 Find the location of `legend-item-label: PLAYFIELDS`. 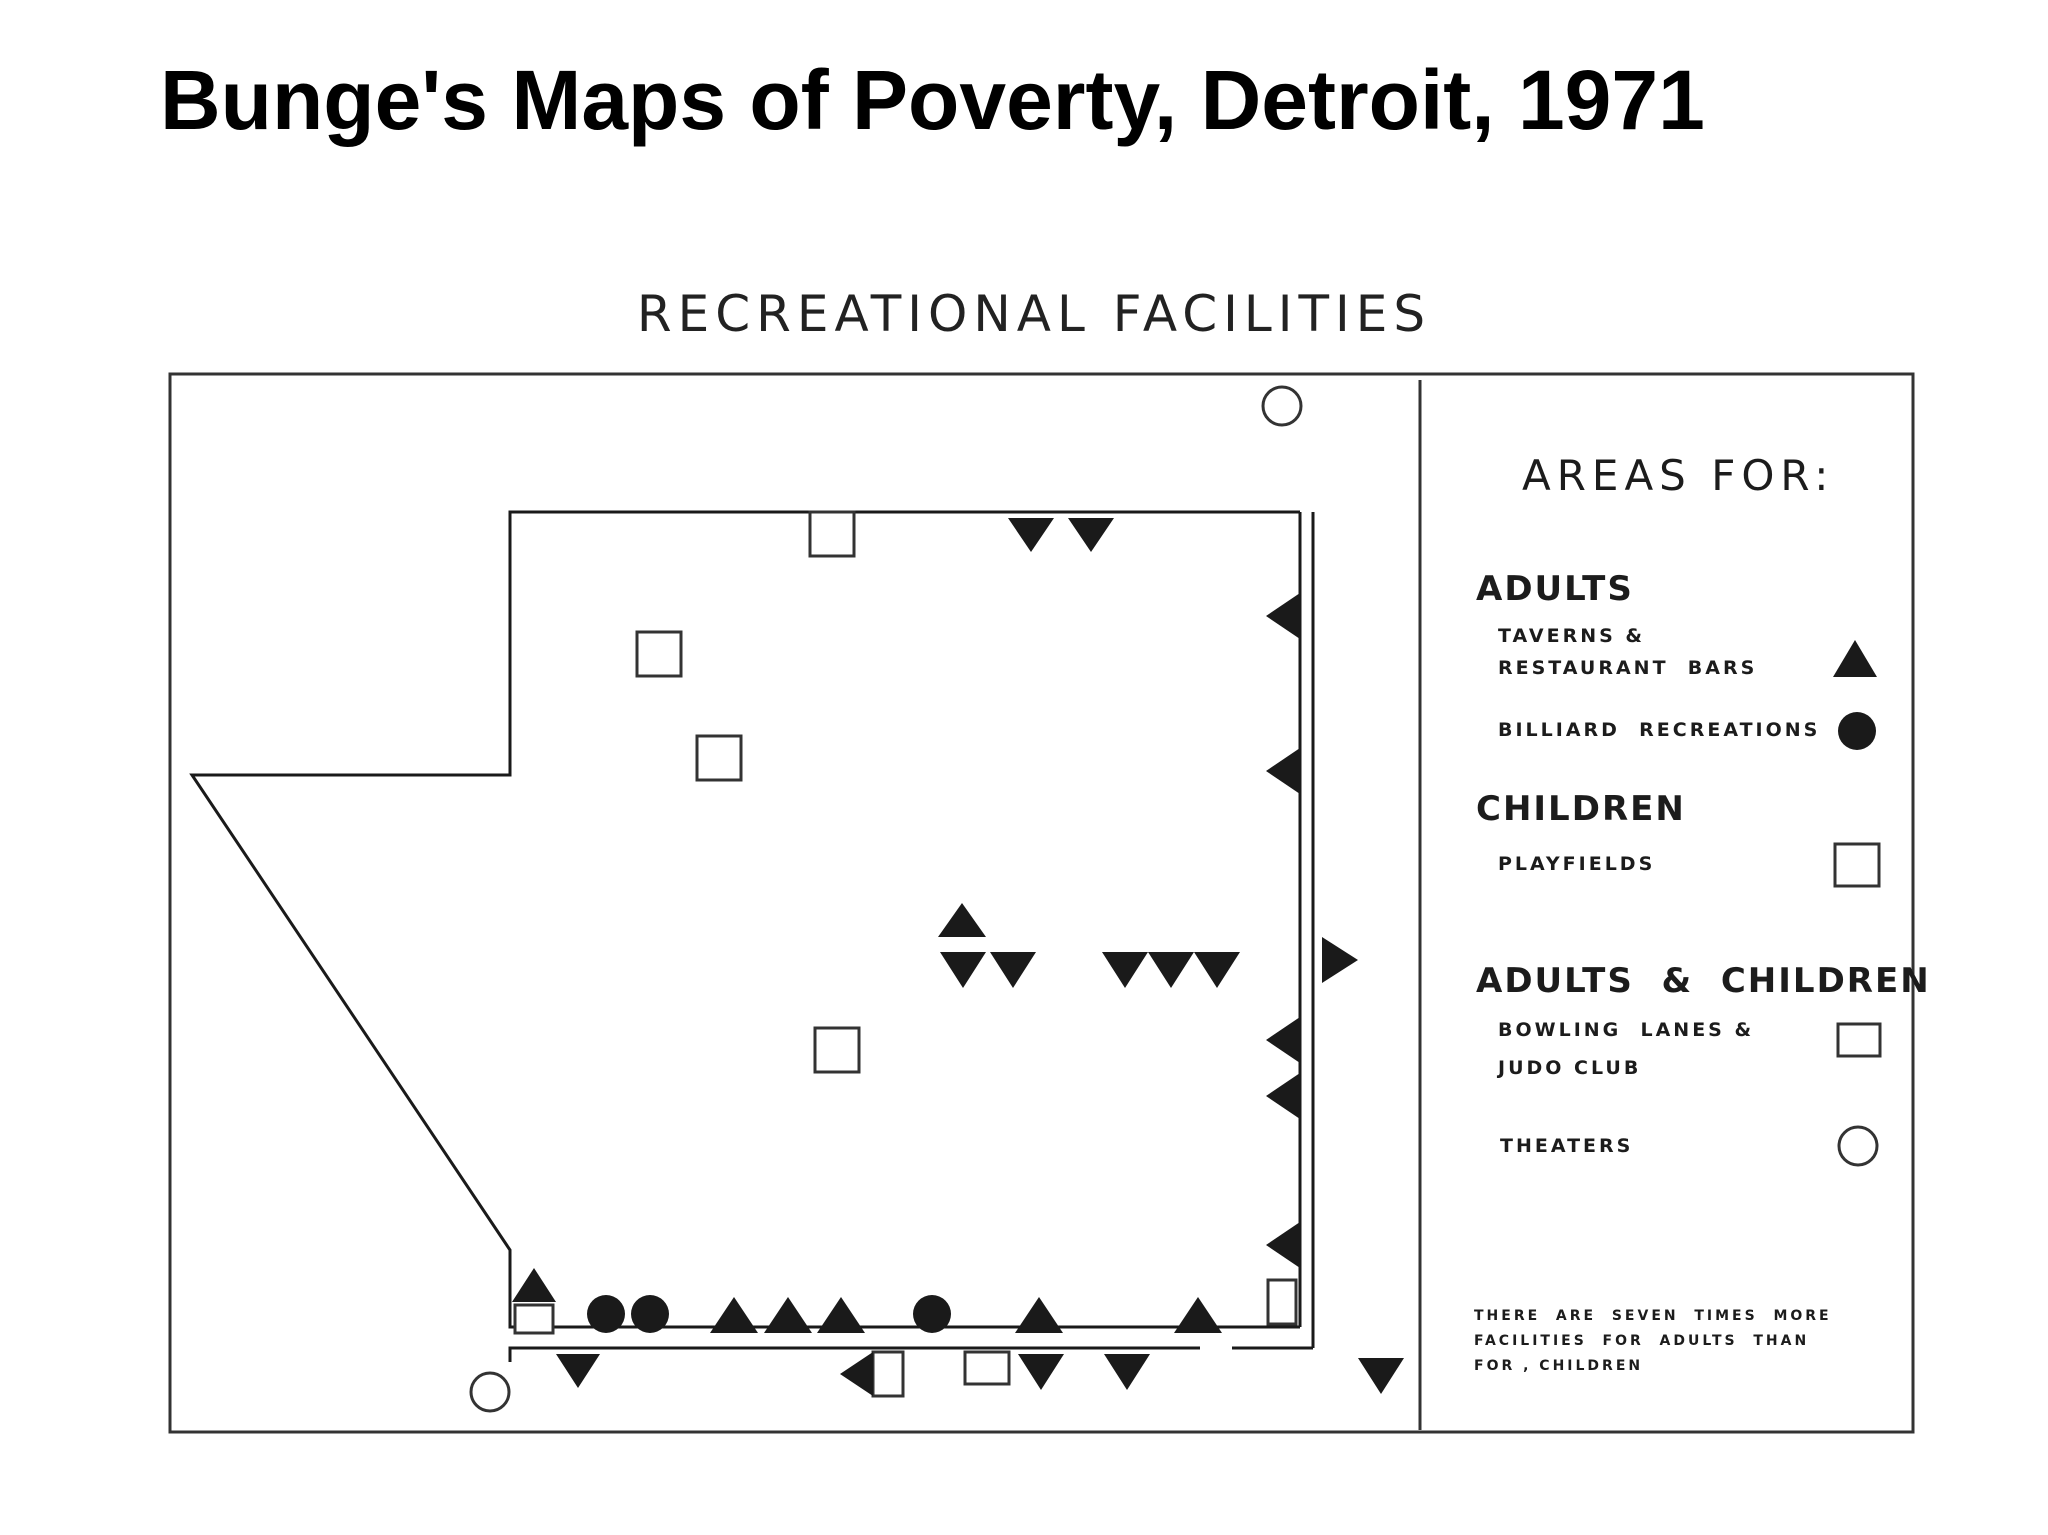

legend-item-label: PLAYFIELDS is located at coordinates (1576, 864).